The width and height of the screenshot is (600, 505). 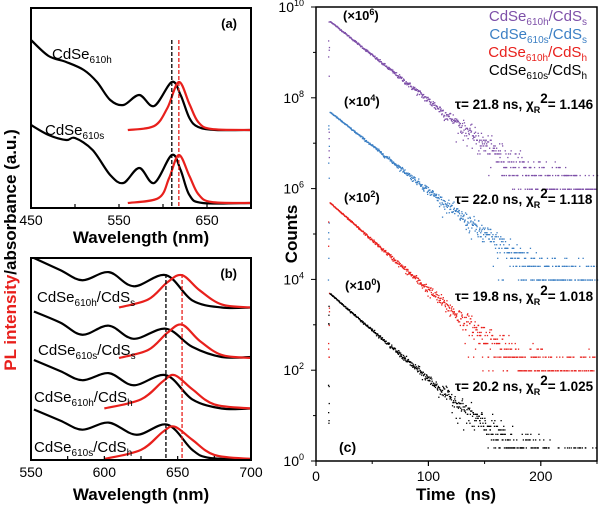 What do you see at coordinates (293, 278) in the screenshot?
I see `y-tick-label: 104` at bounding box center [293, 278].